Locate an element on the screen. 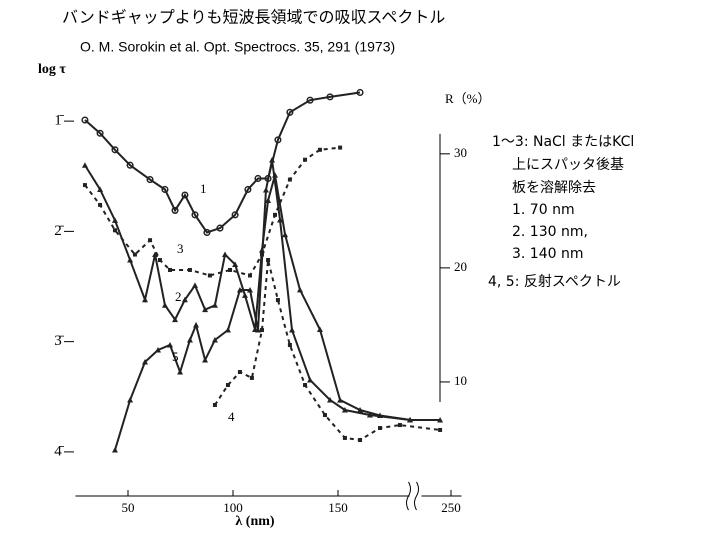 The width and height of the screenshot is (720, 540). axis-break is located at coordinates (412, 496).